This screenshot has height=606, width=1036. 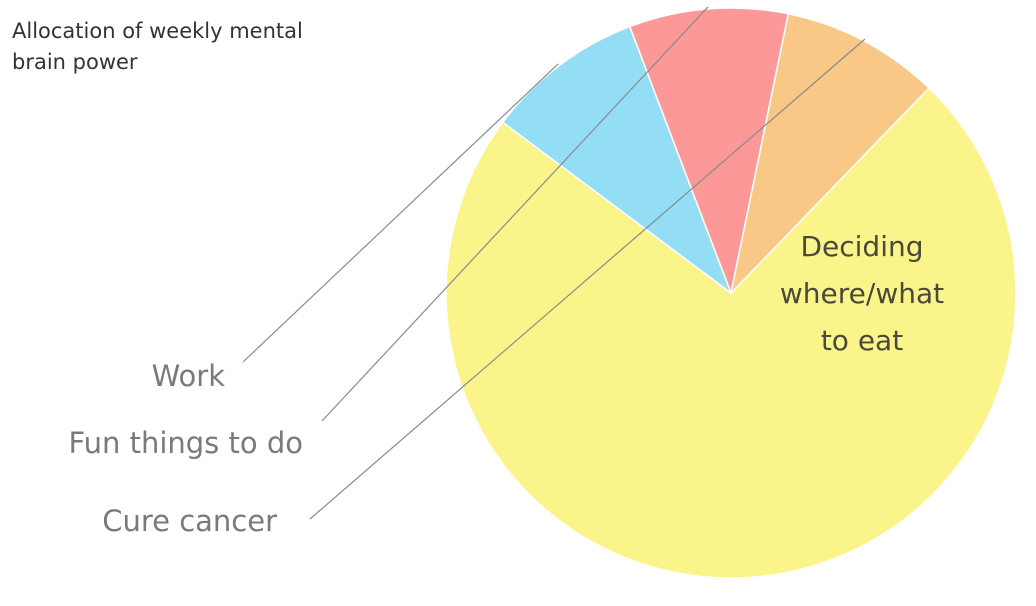 What do you see at coordinates (189, 521) in the screenshot?
I see `slice-label-cure-cancer: Cure cancer` at bounding box center [189, 521].